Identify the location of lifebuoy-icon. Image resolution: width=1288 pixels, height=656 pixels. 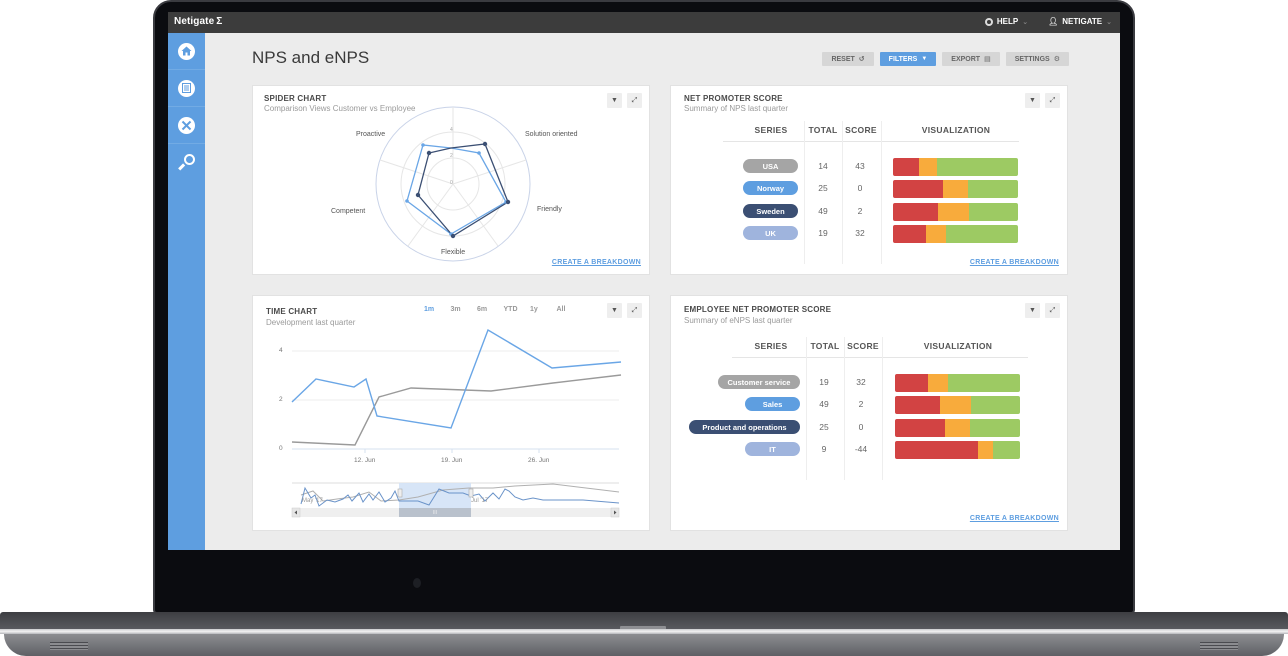
(988, 21).